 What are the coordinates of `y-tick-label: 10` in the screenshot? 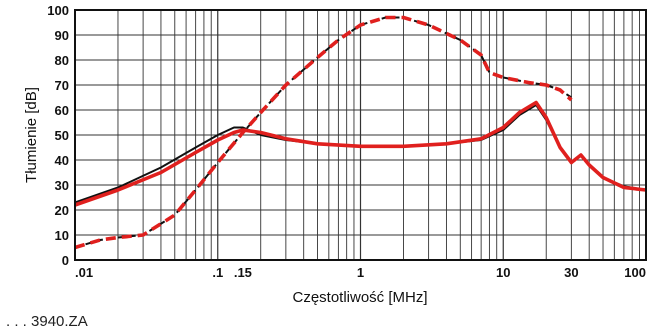 It's located at (62, 235).